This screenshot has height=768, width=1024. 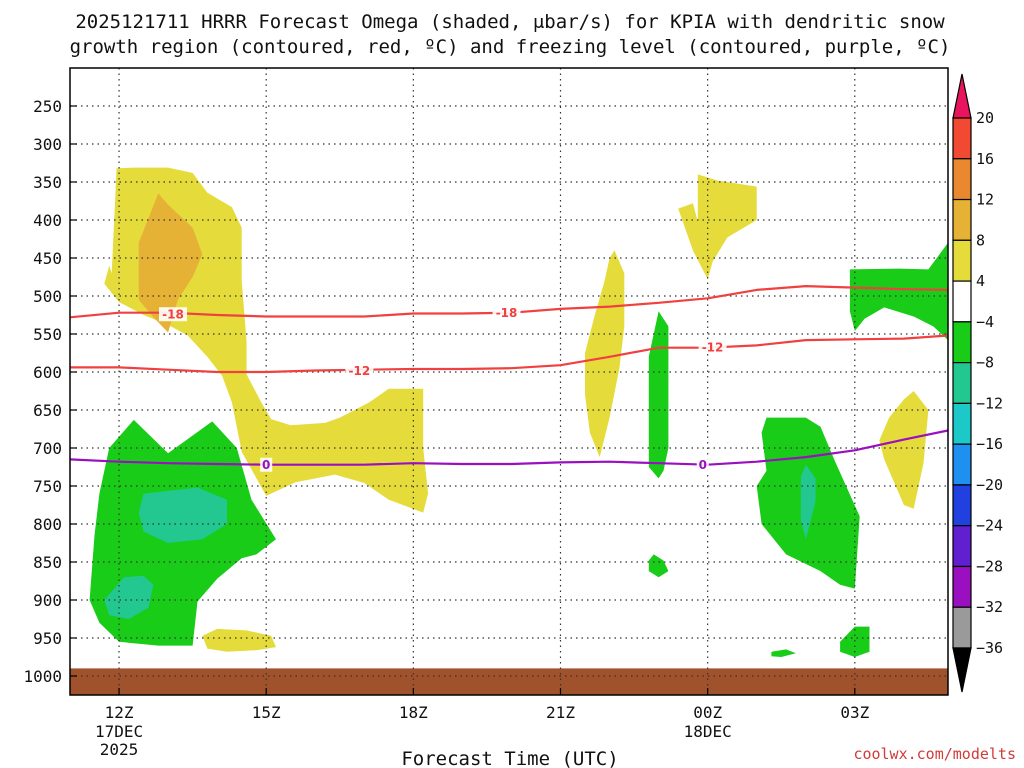 I want to click on y-tick-label: 500, so click(x=47, y=296).